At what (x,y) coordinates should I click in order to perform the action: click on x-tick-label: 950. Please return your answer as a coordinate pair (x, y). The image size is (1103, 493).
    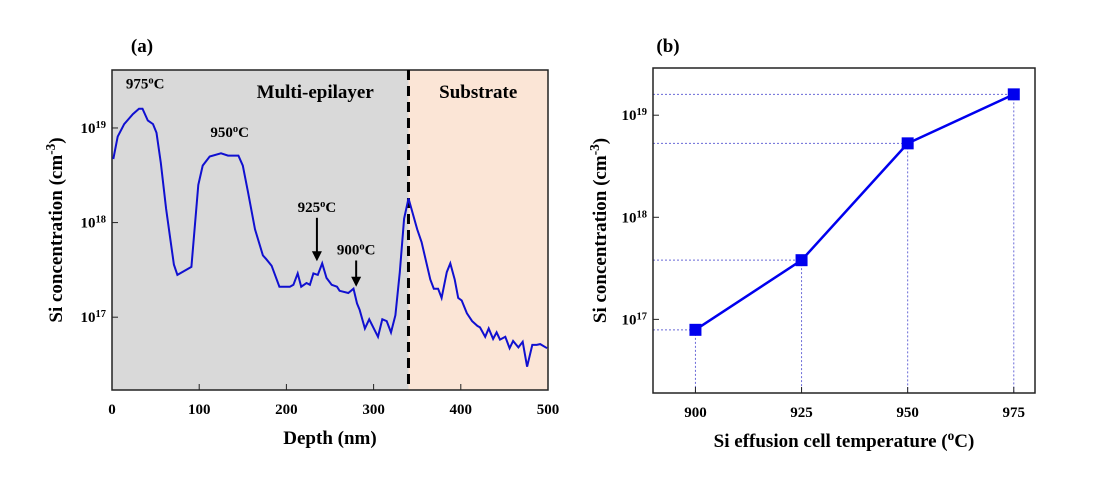
    Looking at the image, I should click on (907, 413).